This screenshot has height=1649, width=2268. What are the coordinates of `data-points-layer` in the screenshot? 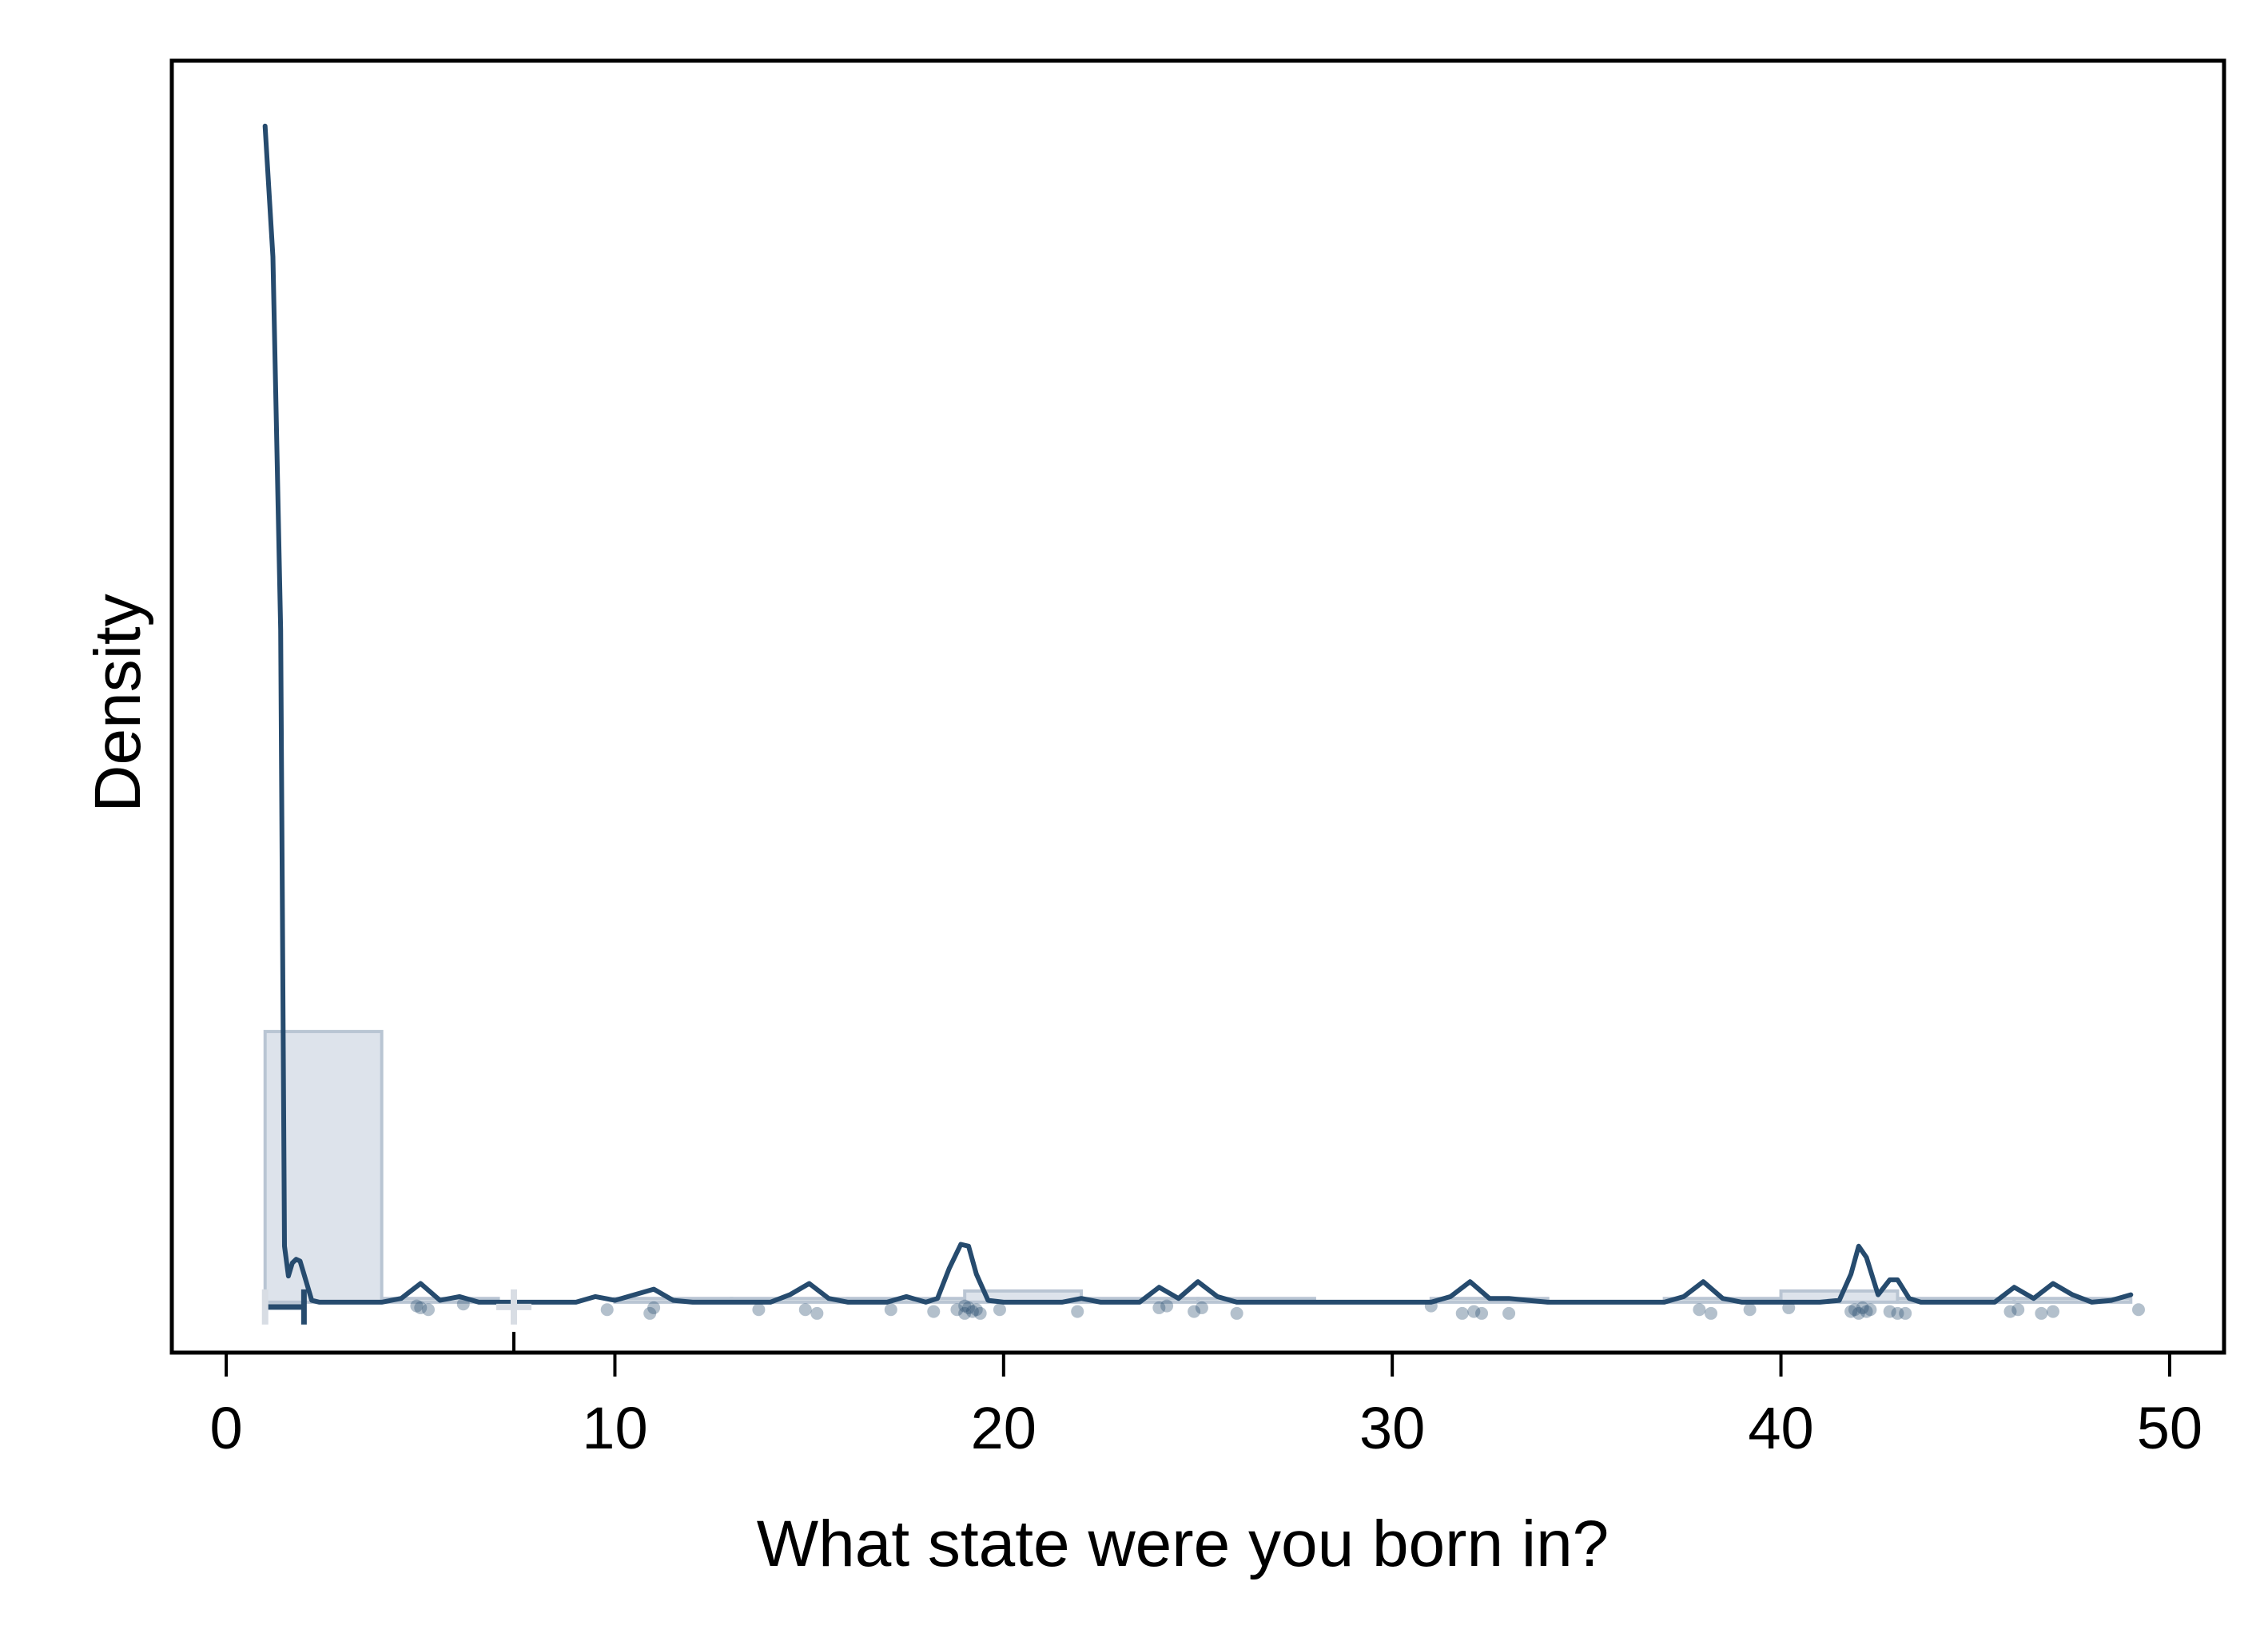 It's located at (1277, 1308).